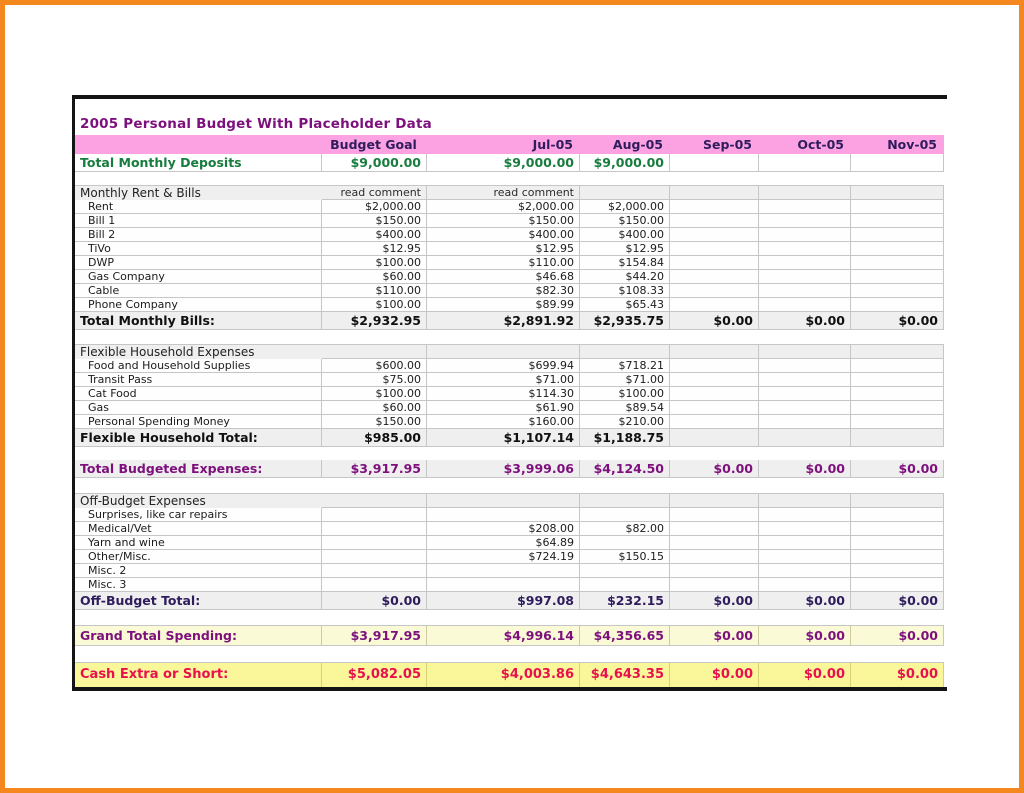 Image resolution: width=1024 pixels, height=793 pixels. Describe the element at coordinates (503, 291) in the screenshot. I see `cell-value: $82.30` at that location.